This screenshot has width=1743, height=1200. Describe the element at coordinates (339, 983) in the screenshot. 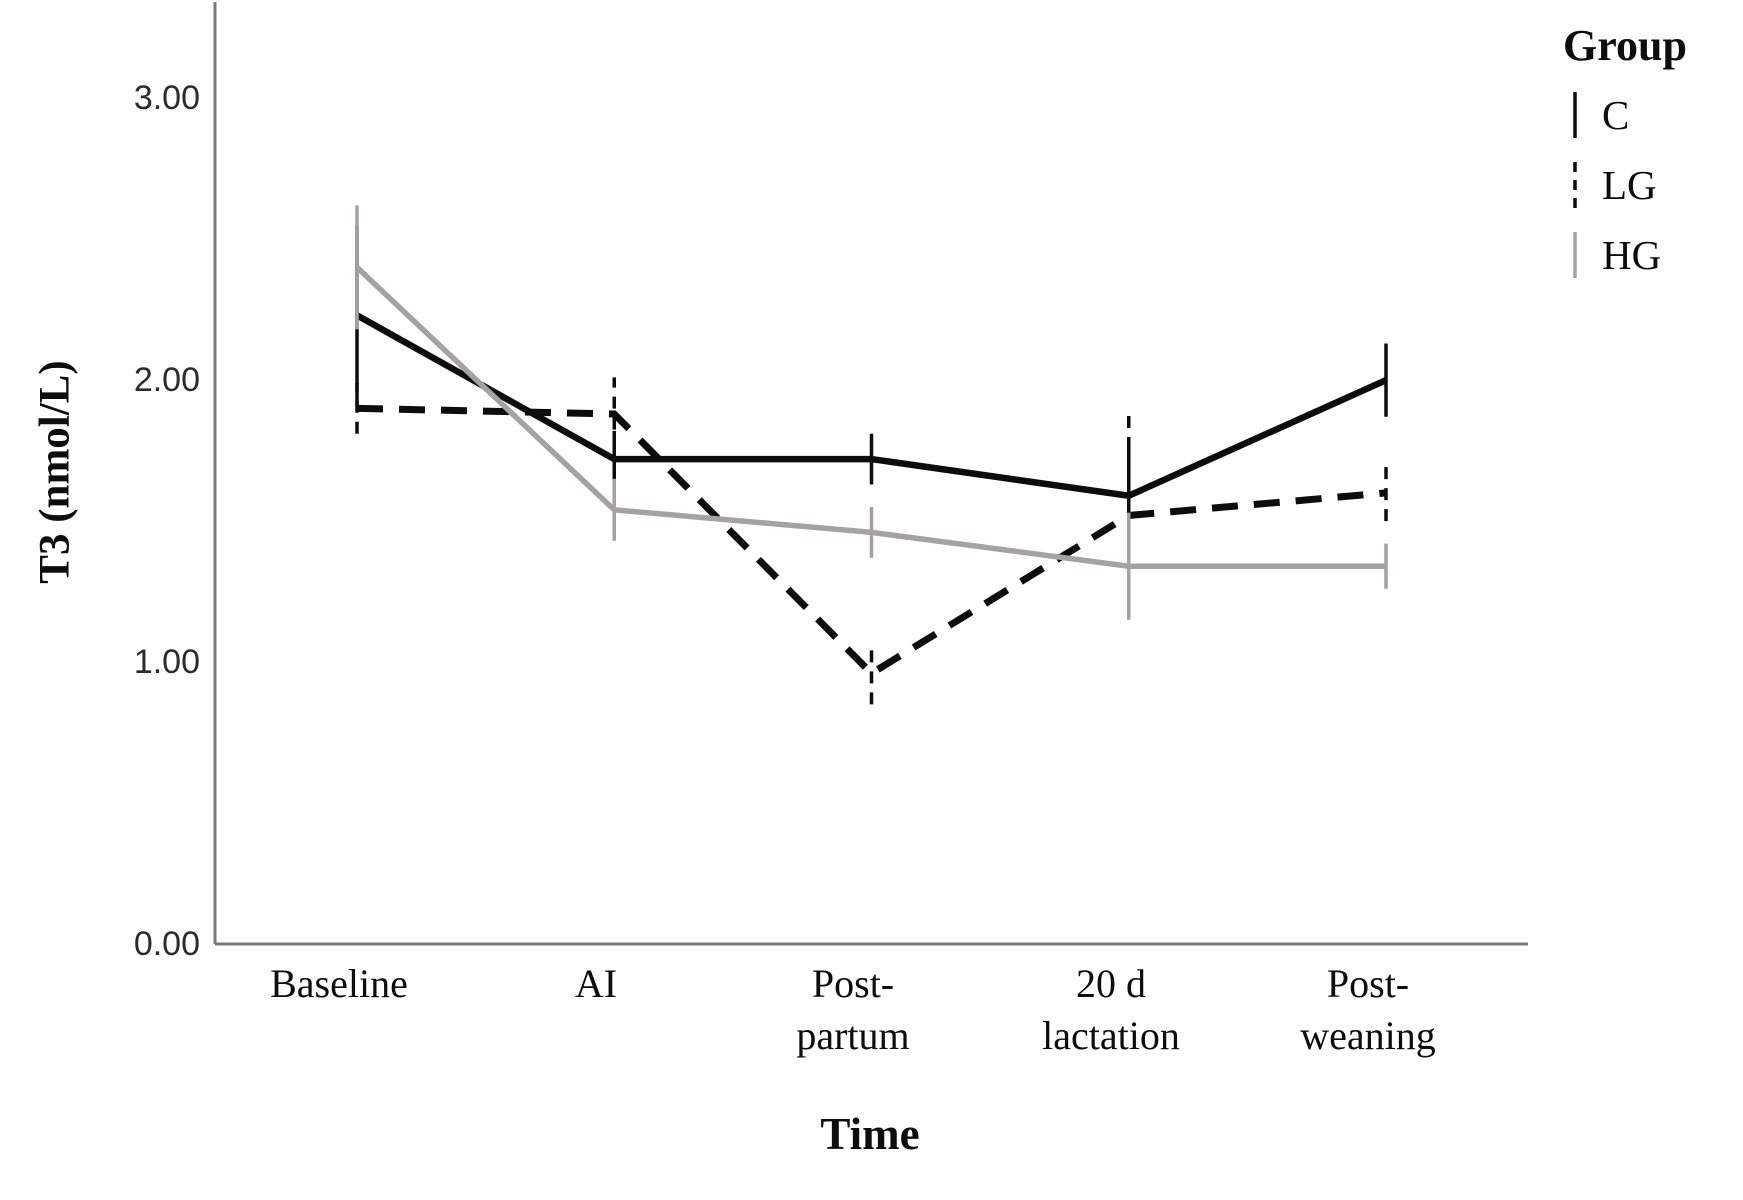

I see `x-tick-baseline: Baseline` at that location.